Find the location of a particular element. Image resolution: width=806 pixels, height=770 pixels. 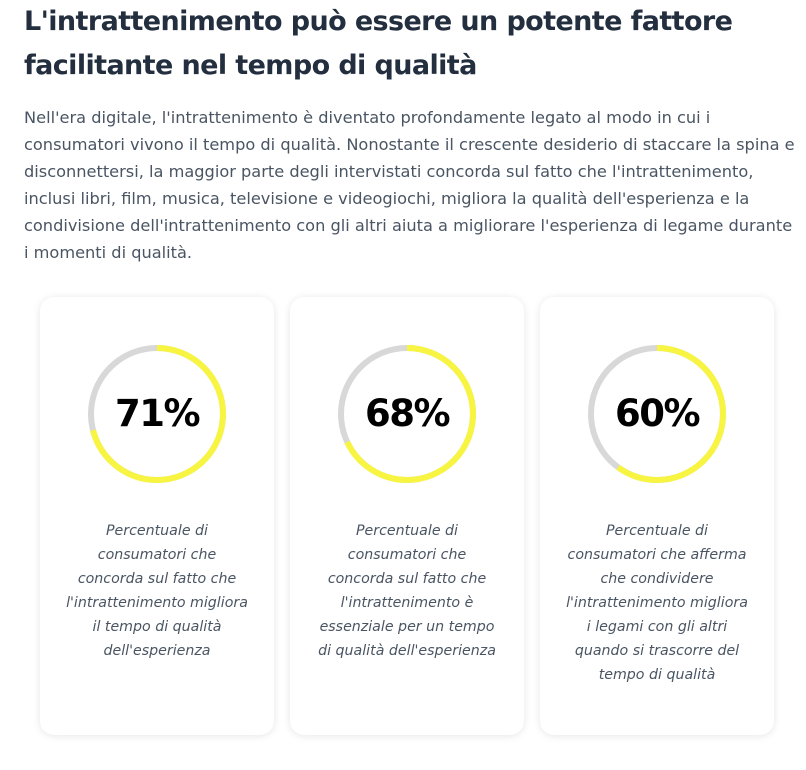

stat-value: 60% is located at coordinates (657, 413).